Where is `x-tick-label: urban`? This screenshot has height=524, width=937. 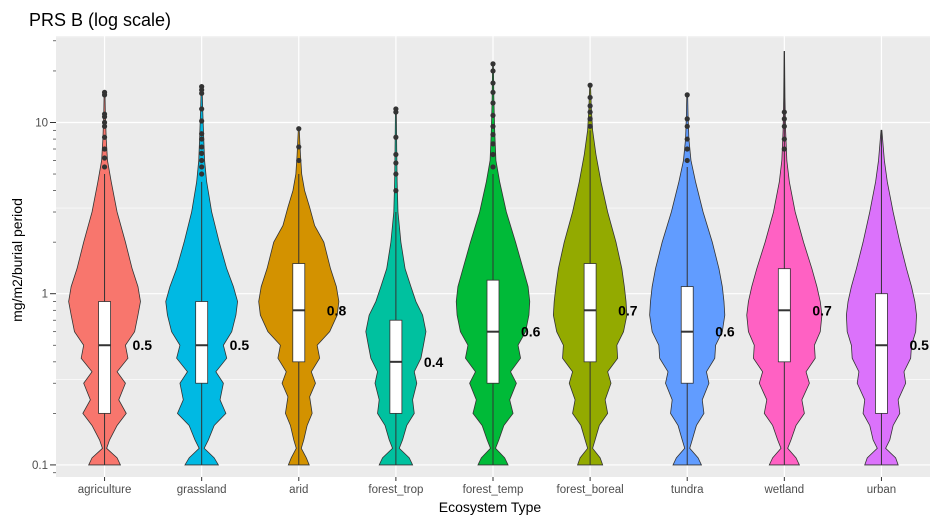
x-tick-label: urban is located at coordinates (881, 490).